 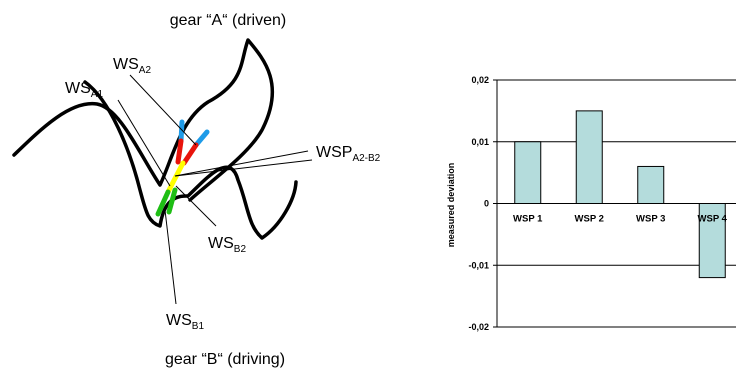 I want to click on y-tick-label: 0, so click(x=486, y=204).